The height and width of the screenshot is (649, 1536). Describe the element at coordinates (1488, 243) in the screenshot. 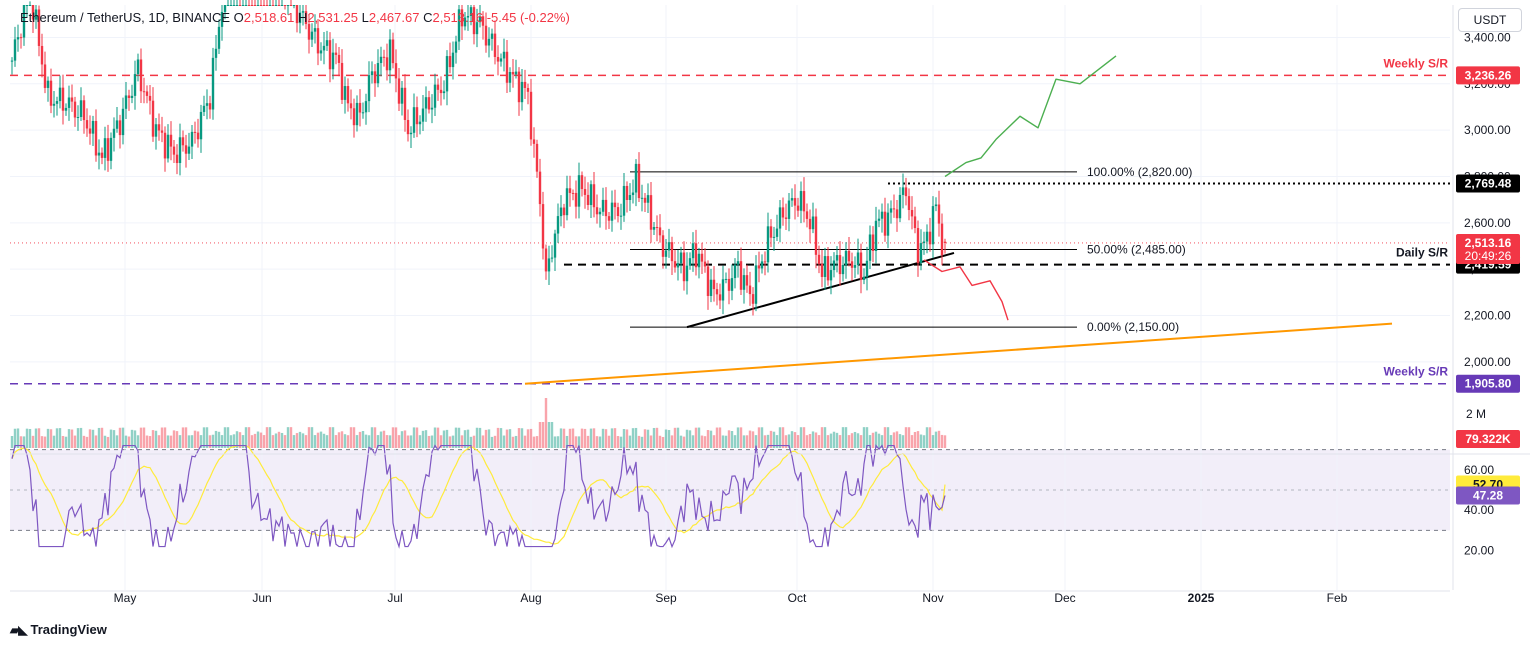

I see `last-price-tag: 2,513.16` at that location.